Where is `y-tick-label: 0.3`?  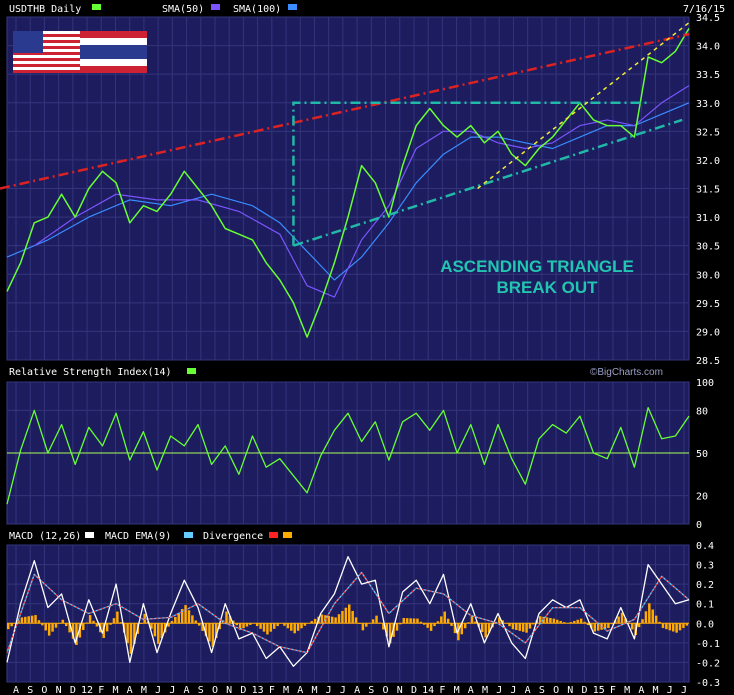 y-tick-label: 0.3 is located at coordinates (705, 566).